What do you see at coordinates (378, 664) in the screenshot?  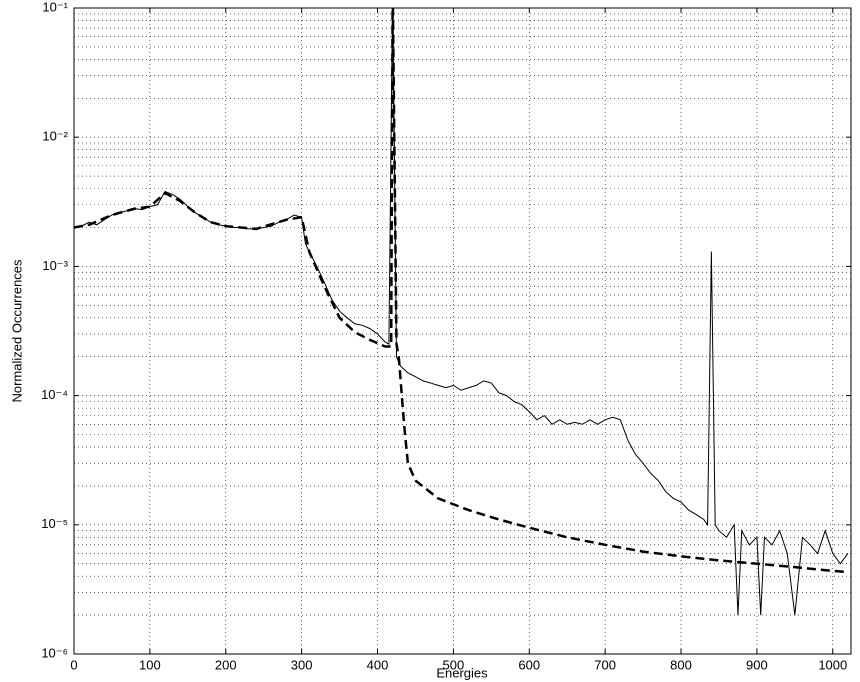 I see `x-tick-label: 400` at bounding box center [378, 664].